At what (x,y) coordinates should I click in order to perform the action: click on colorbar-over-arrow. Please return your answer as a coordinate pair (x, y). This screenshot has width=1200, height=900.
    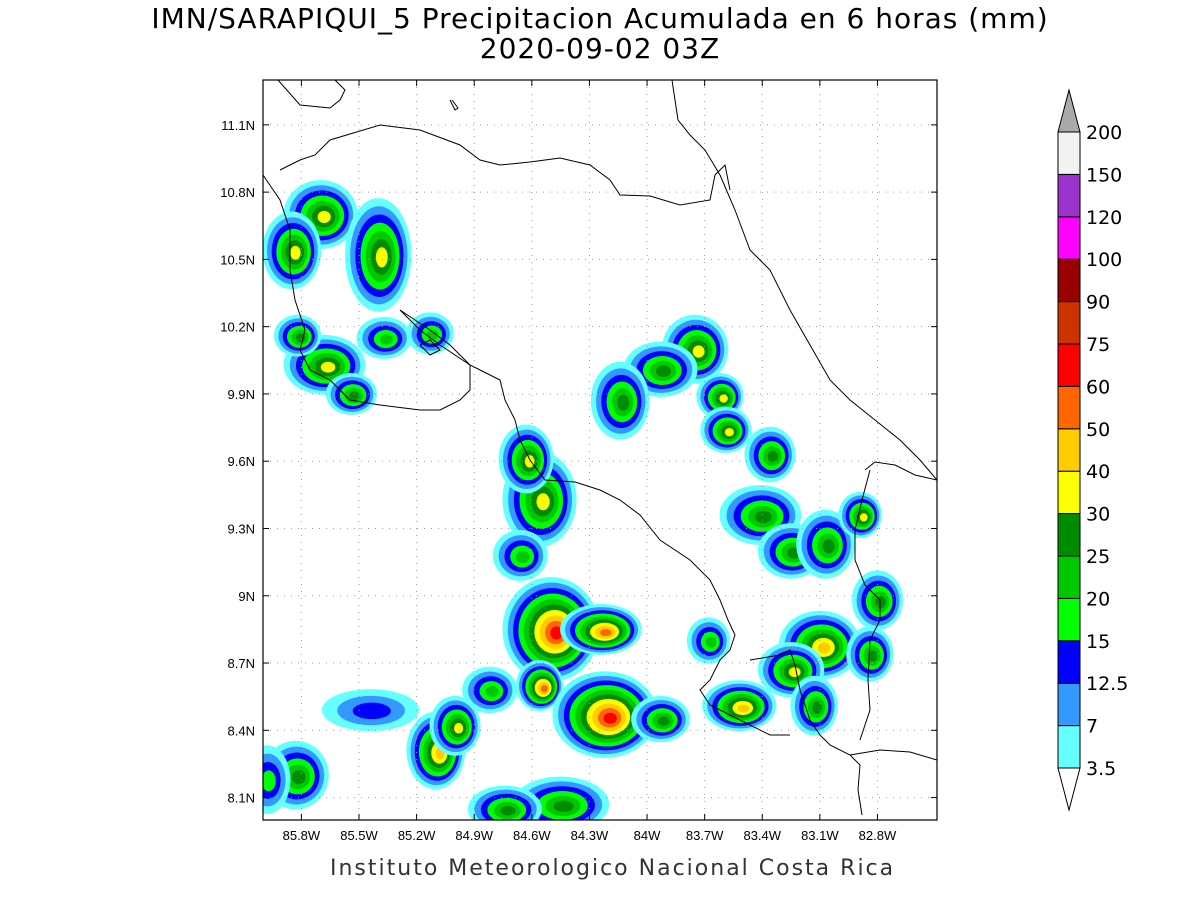
    Looking at the image, I should click on (1069, 110).